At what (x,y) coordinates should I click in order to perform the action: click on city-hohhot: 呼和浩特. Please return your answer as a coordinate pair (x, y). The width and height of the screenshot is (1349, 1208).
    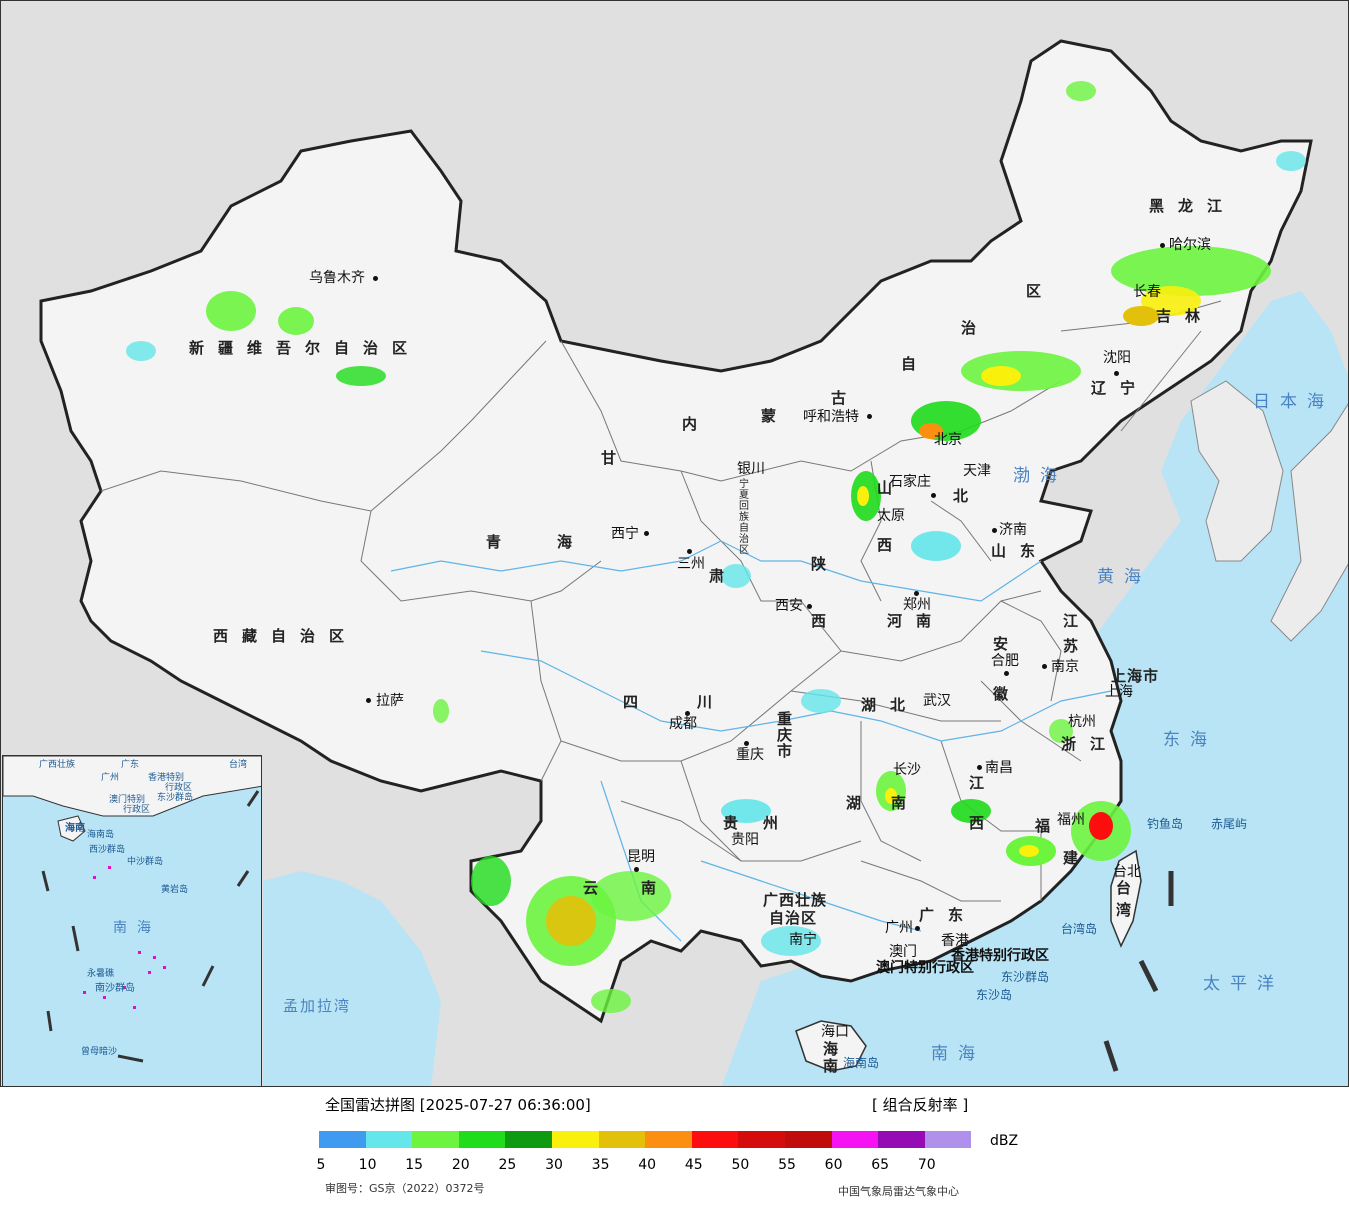
    Looking at the image, I should click on (831, 417).